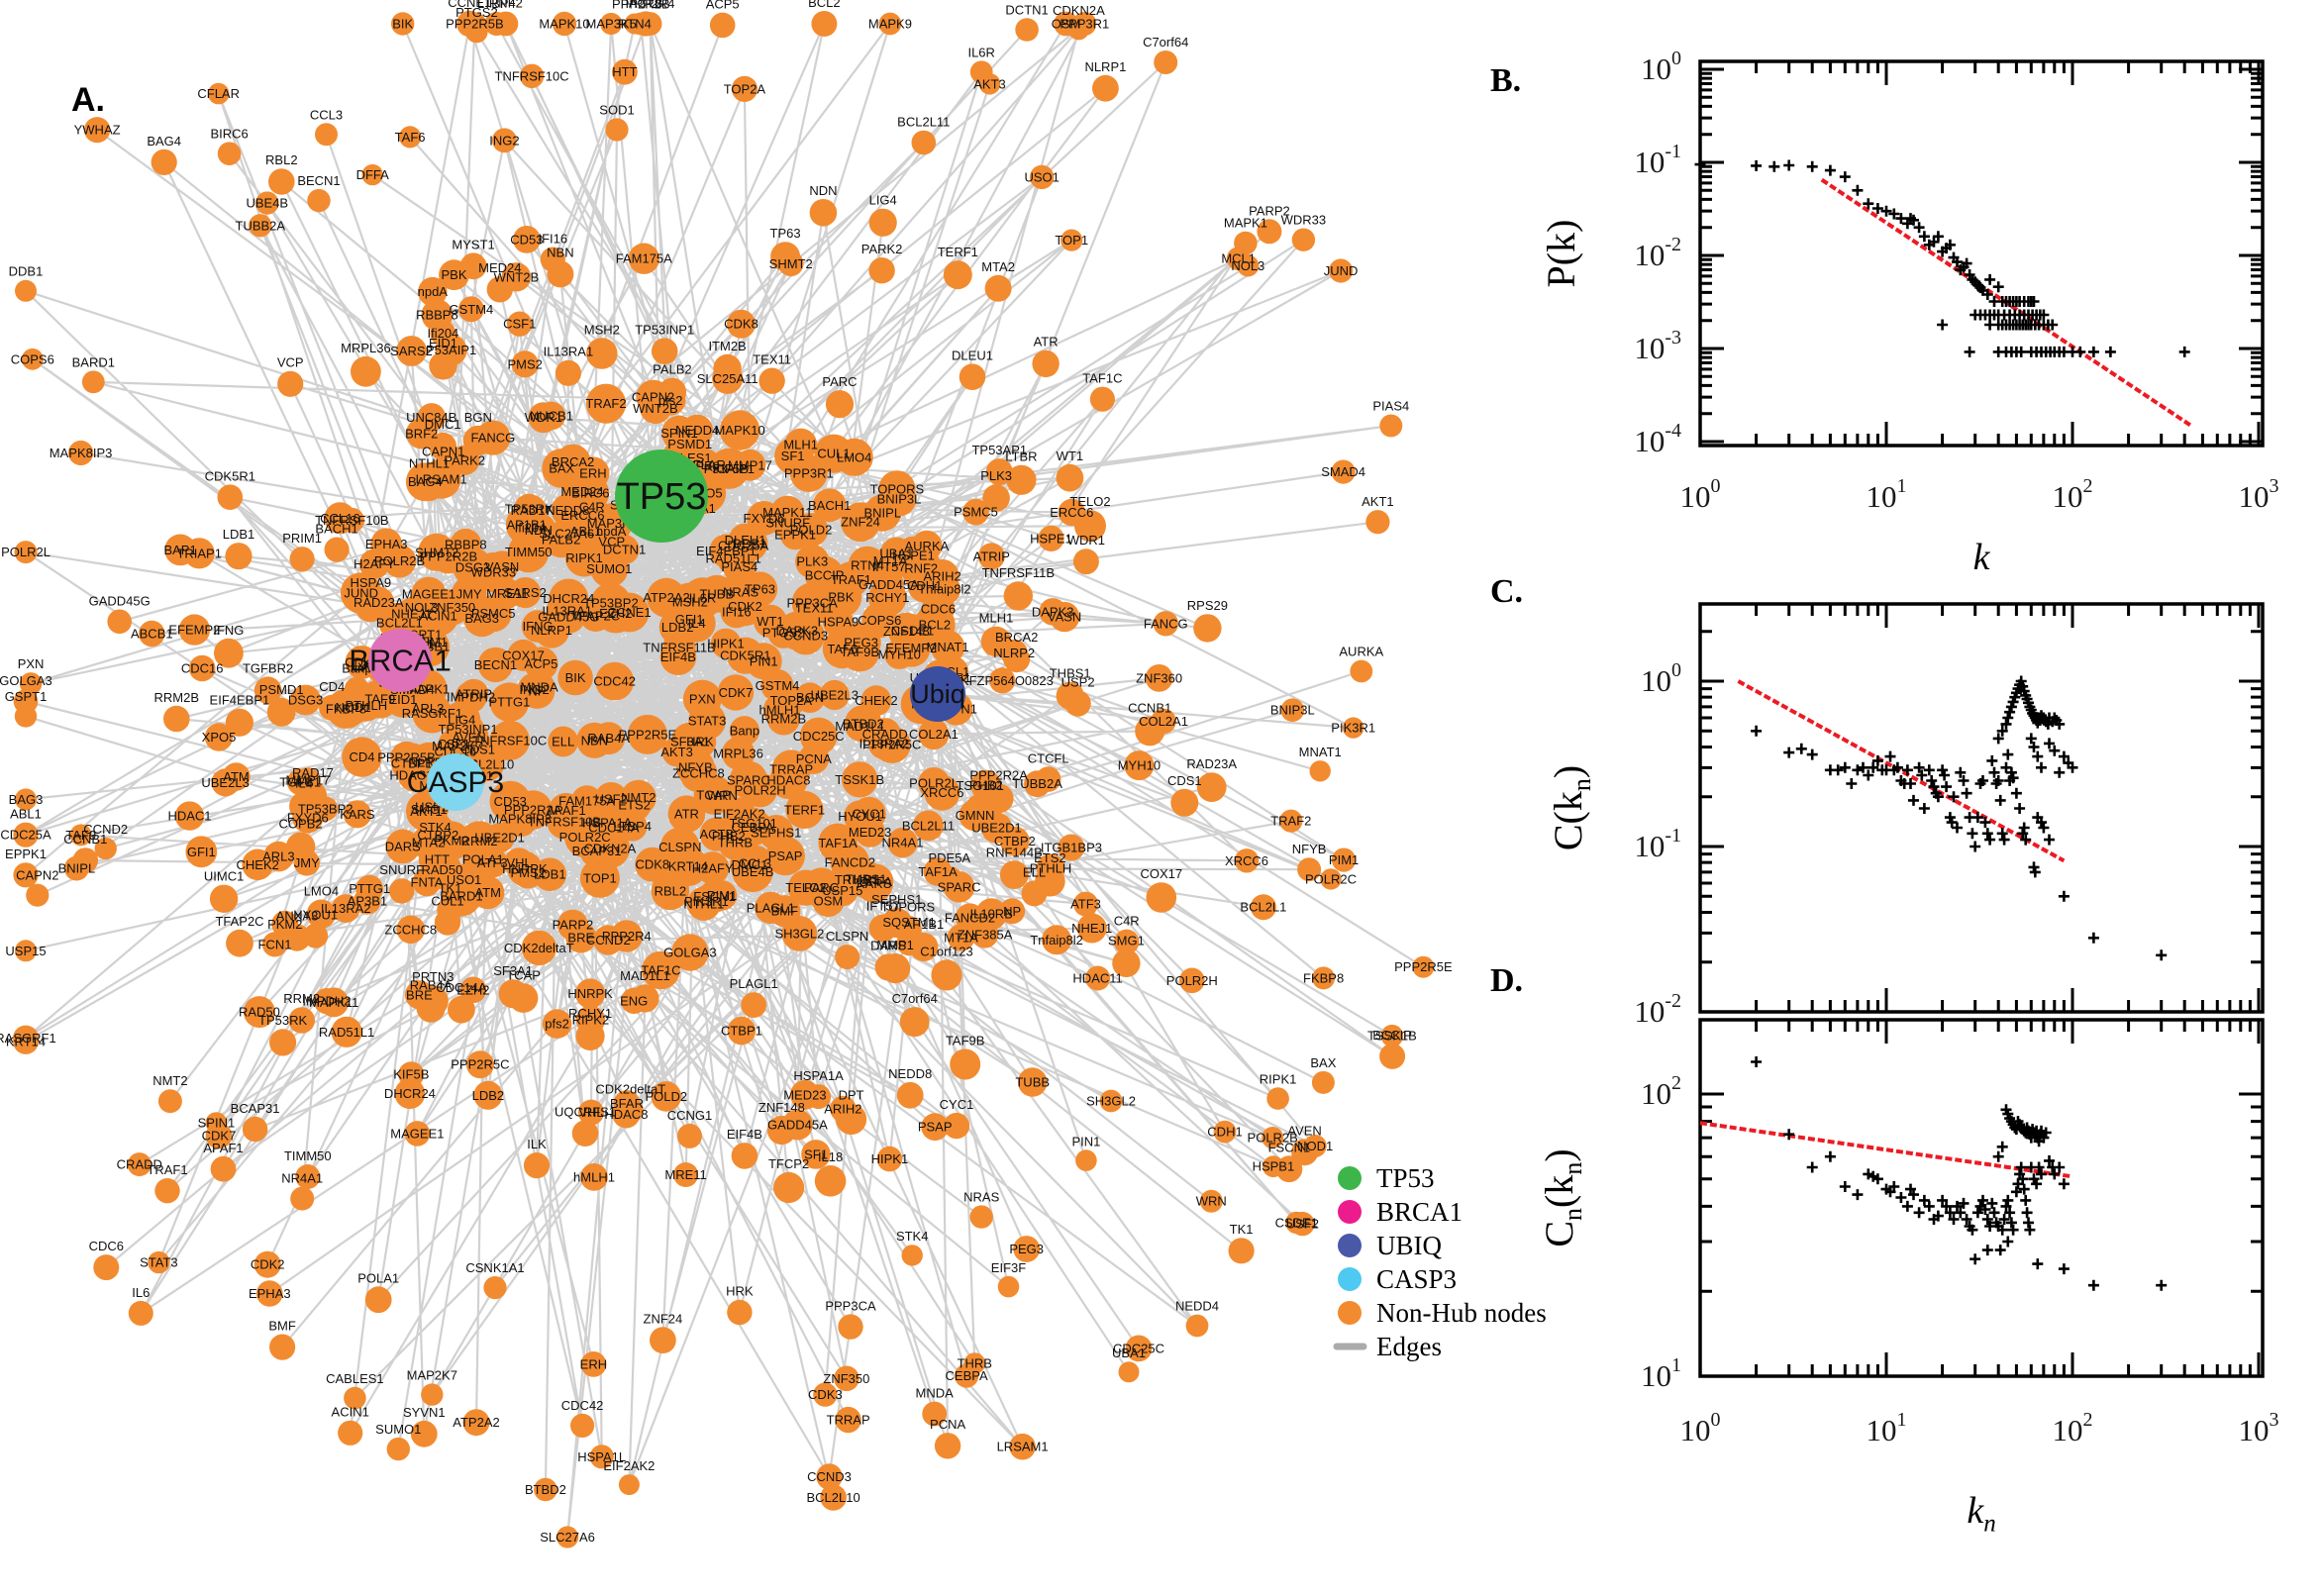 The image size is (2323, 1596). I want to click on gene-label: TEX11, so click(815, 608).